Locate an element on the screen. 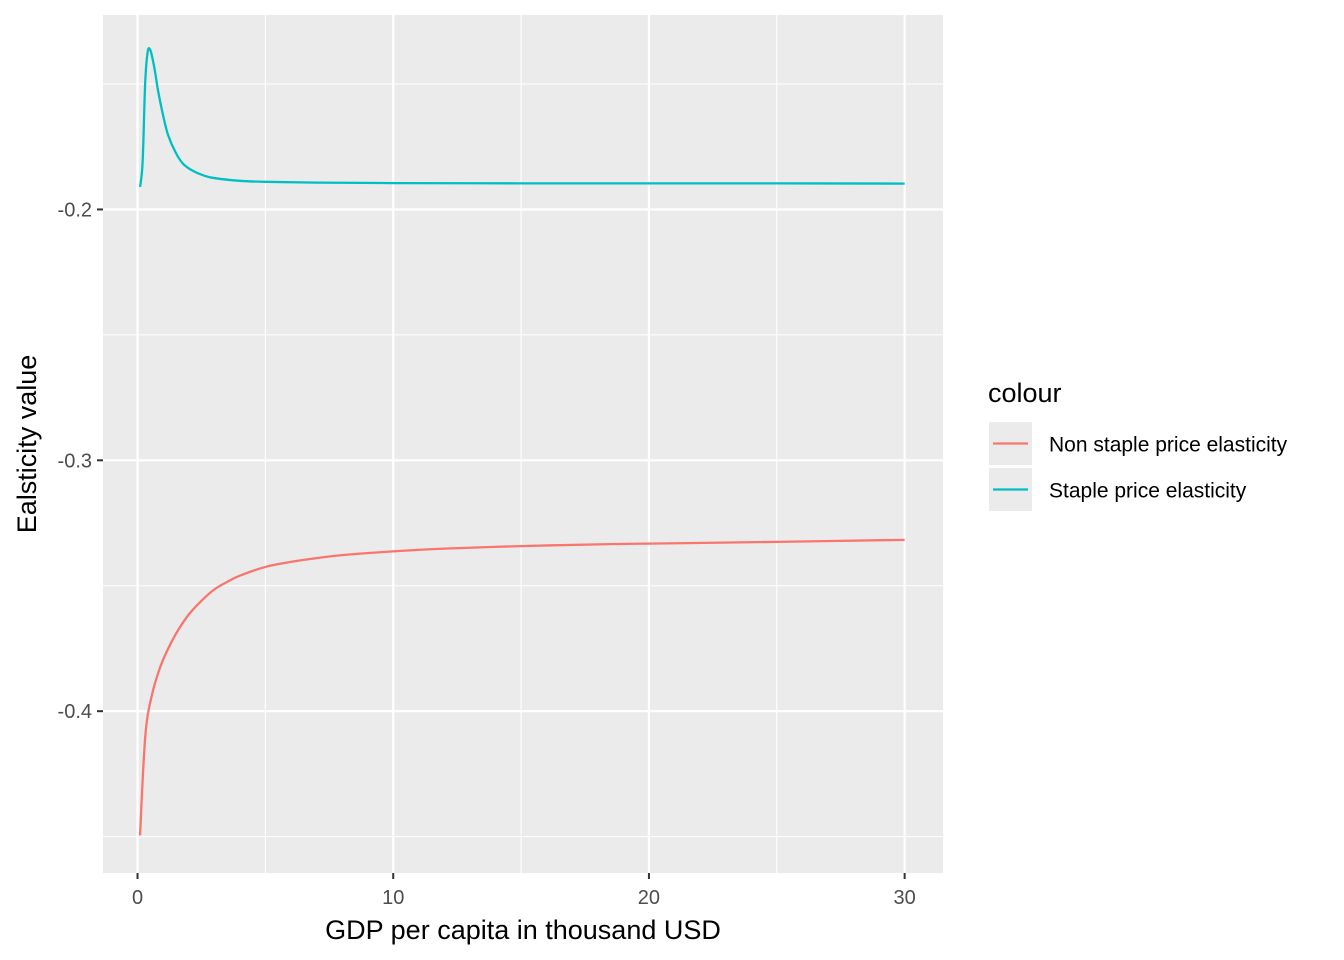 The height and width of the screenshot is (960, 1344). x-axis-title: GDP per capita in thousand USD is located at coordinates (523, 930).